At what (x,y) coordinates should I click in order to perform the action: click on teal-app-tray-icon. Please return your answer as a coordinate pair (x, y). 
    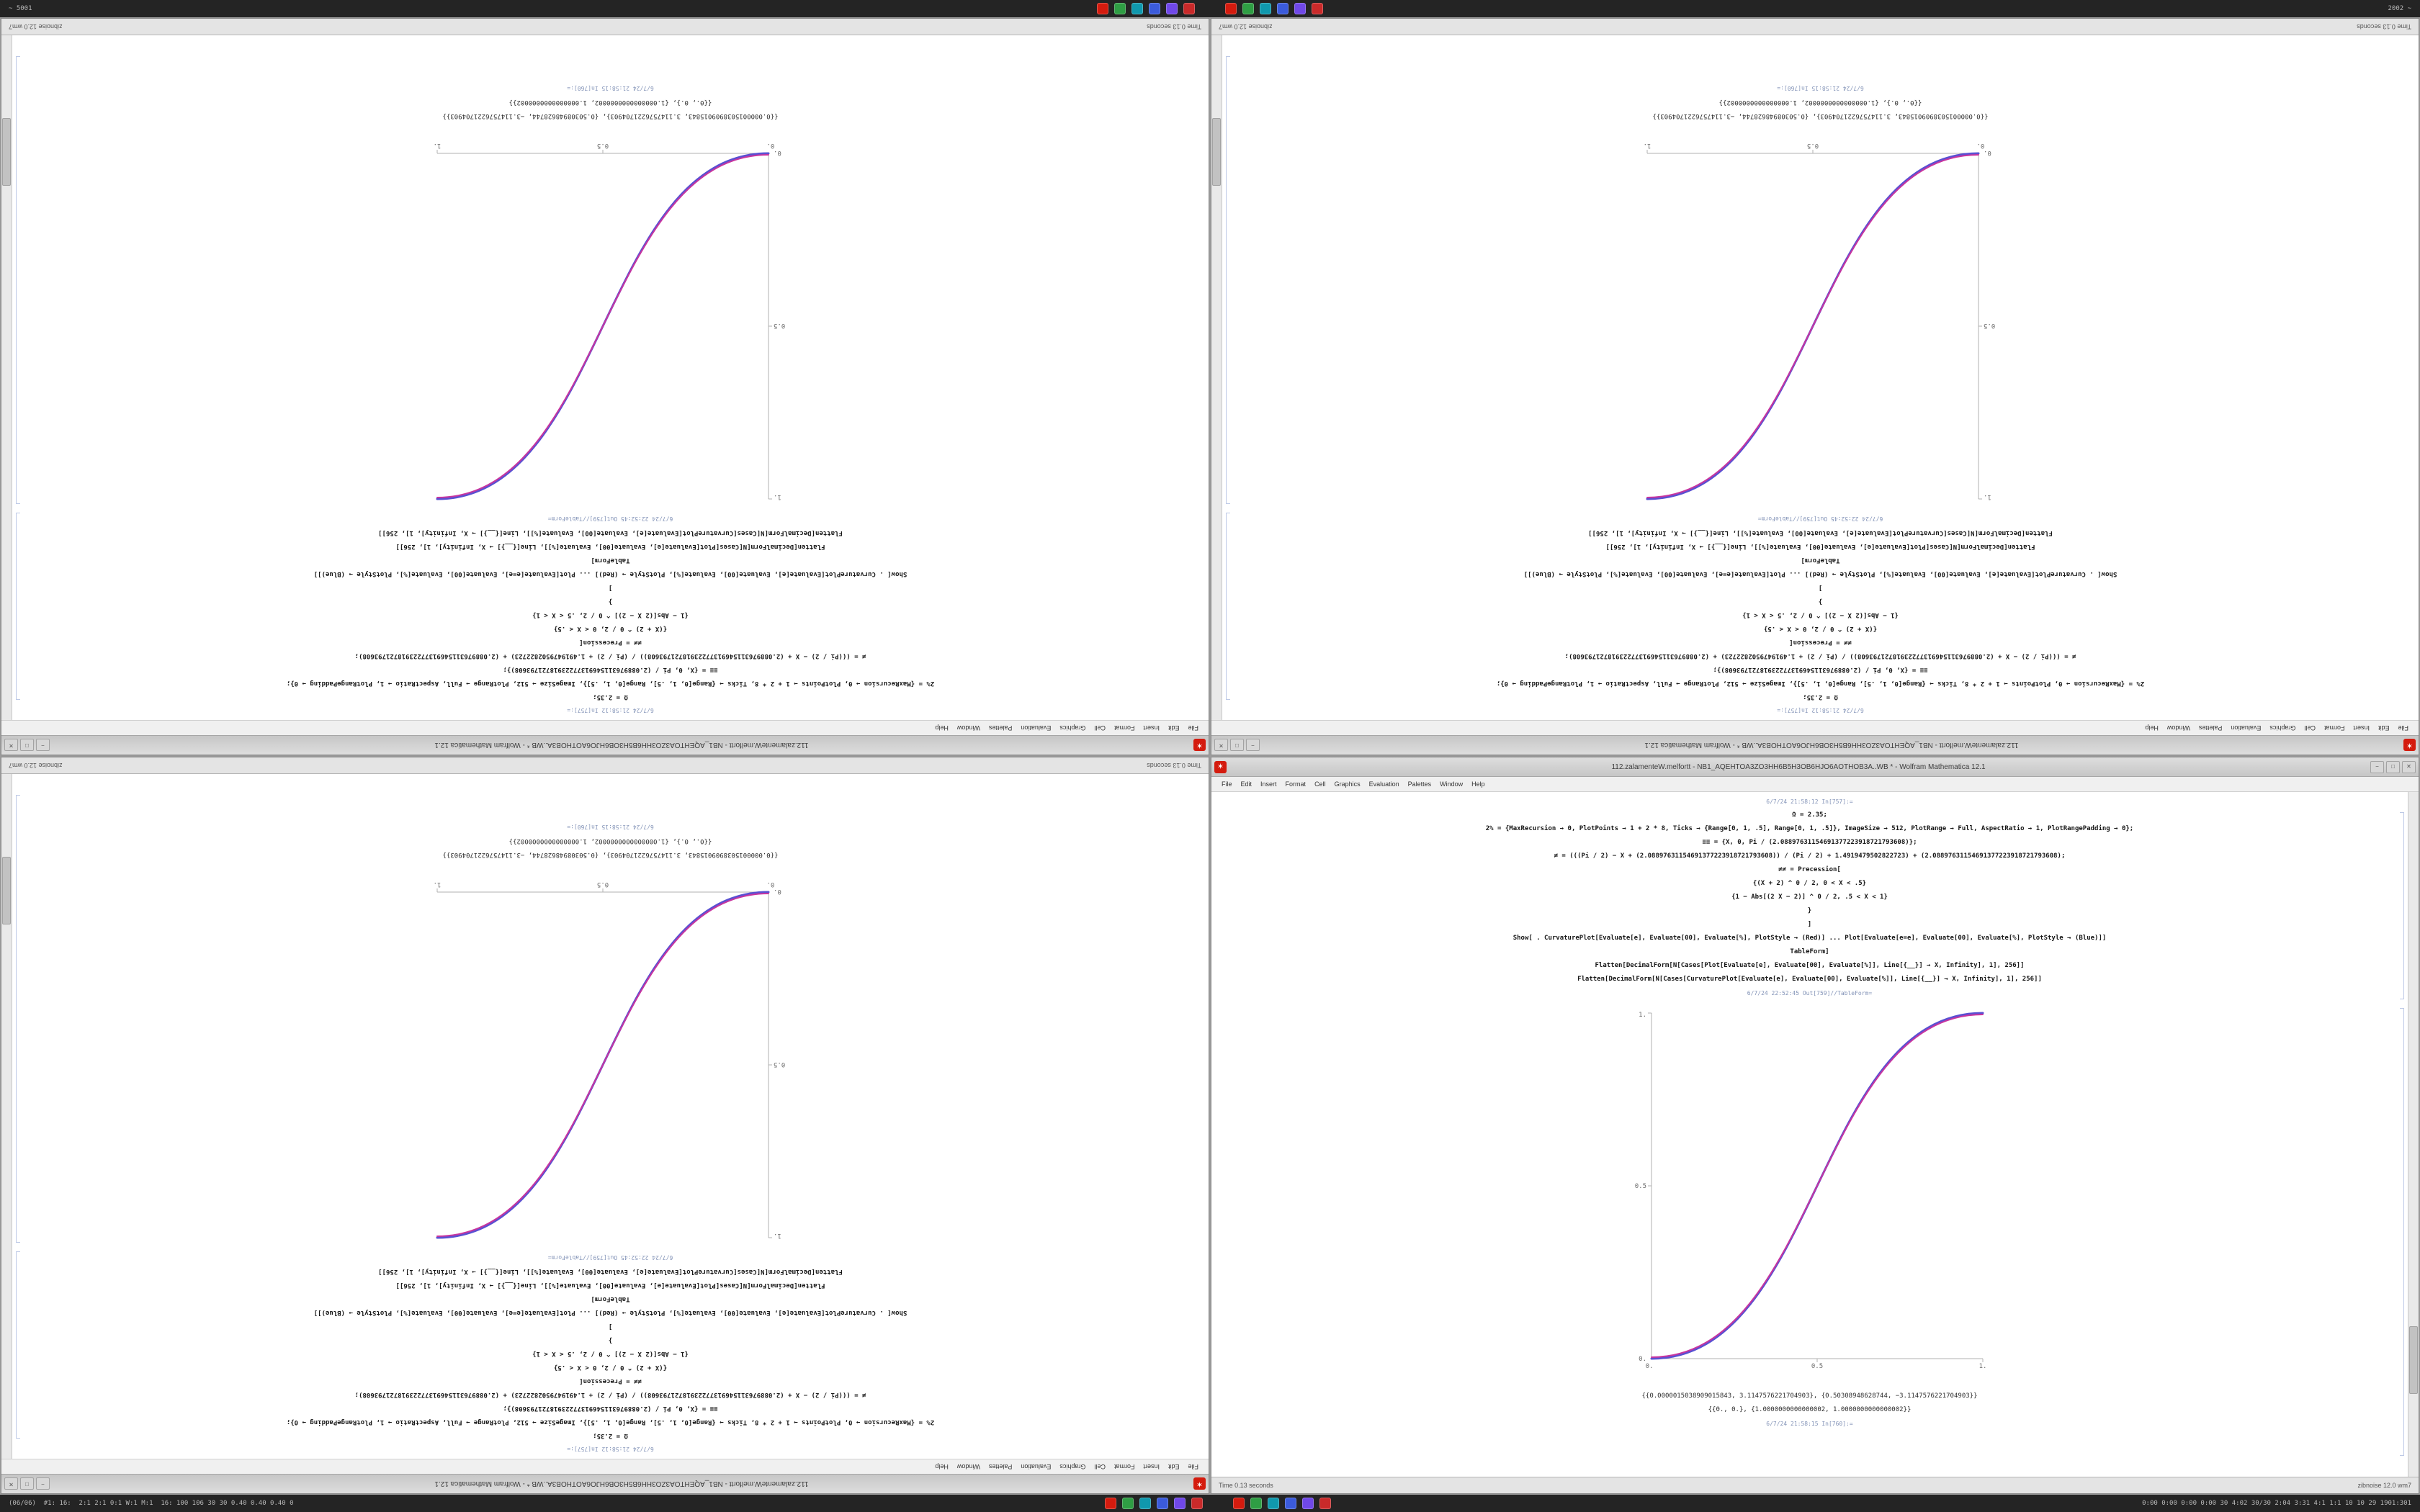
    Looking at the image, I should click on (1265, 8).